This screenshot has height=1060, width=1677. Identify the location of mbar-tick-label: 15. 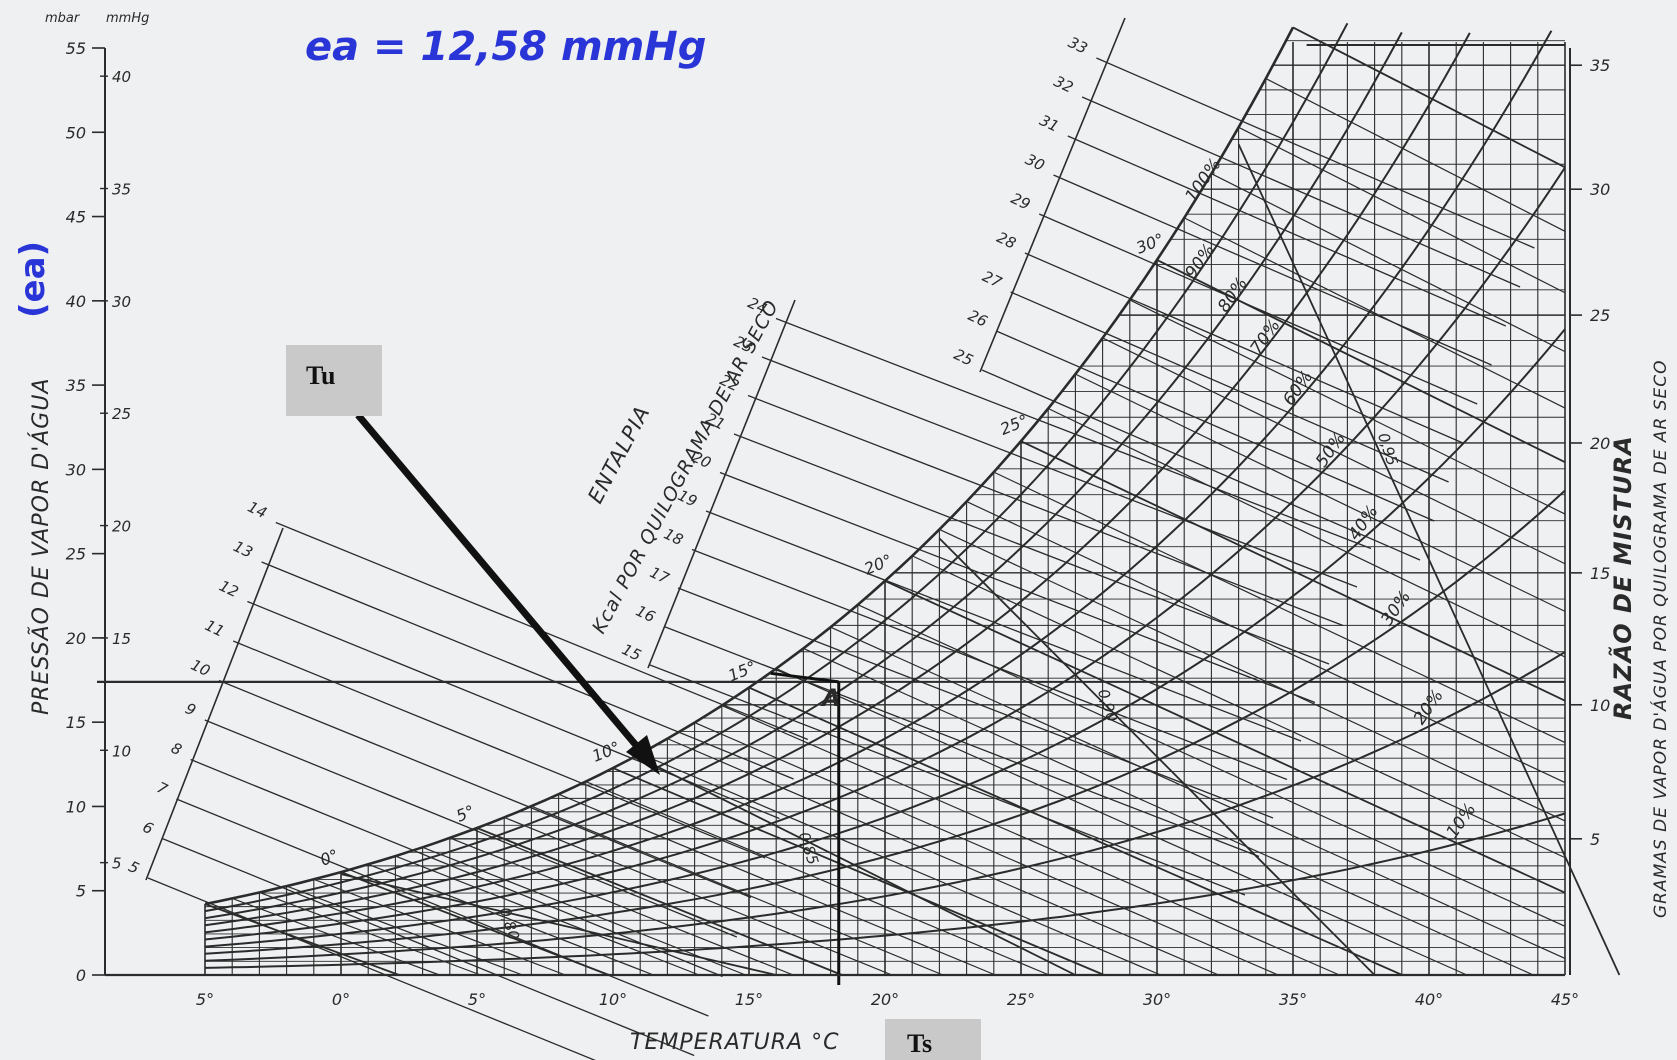
(76, 722).